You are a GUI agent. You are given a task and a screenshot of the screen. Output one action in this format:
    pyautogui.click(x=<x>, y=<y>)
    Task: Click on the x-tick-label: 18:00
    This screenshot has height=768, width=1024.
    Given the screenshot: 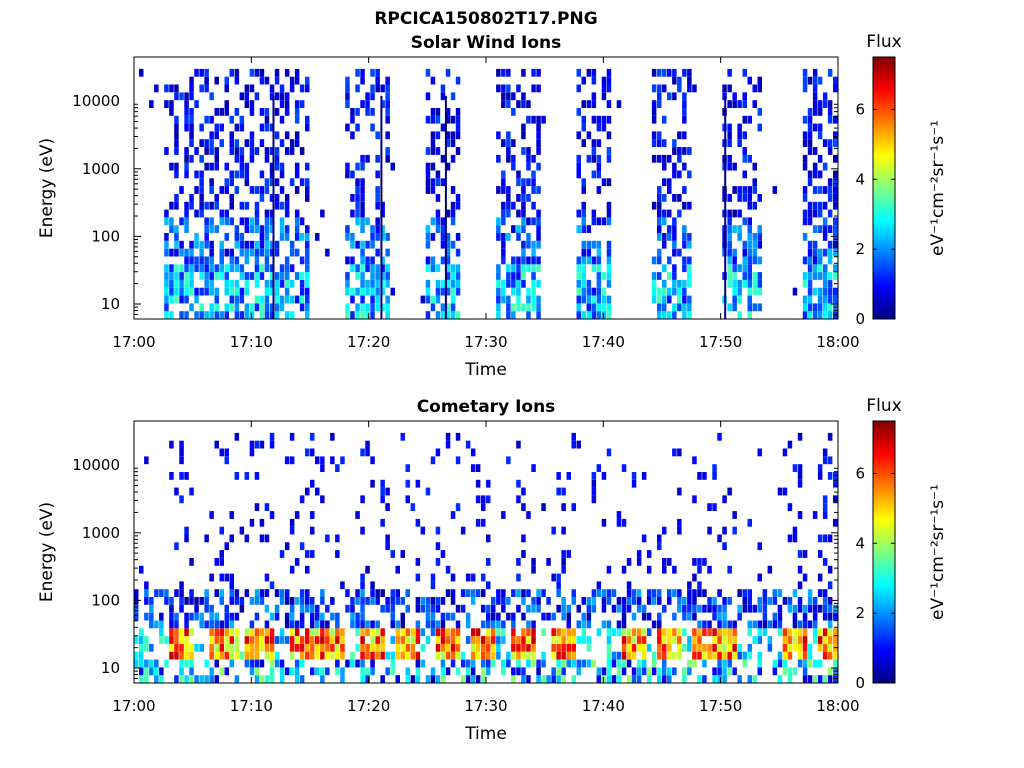 What is the action you would take?
    pyautogui.click(x=837, y=706)
    